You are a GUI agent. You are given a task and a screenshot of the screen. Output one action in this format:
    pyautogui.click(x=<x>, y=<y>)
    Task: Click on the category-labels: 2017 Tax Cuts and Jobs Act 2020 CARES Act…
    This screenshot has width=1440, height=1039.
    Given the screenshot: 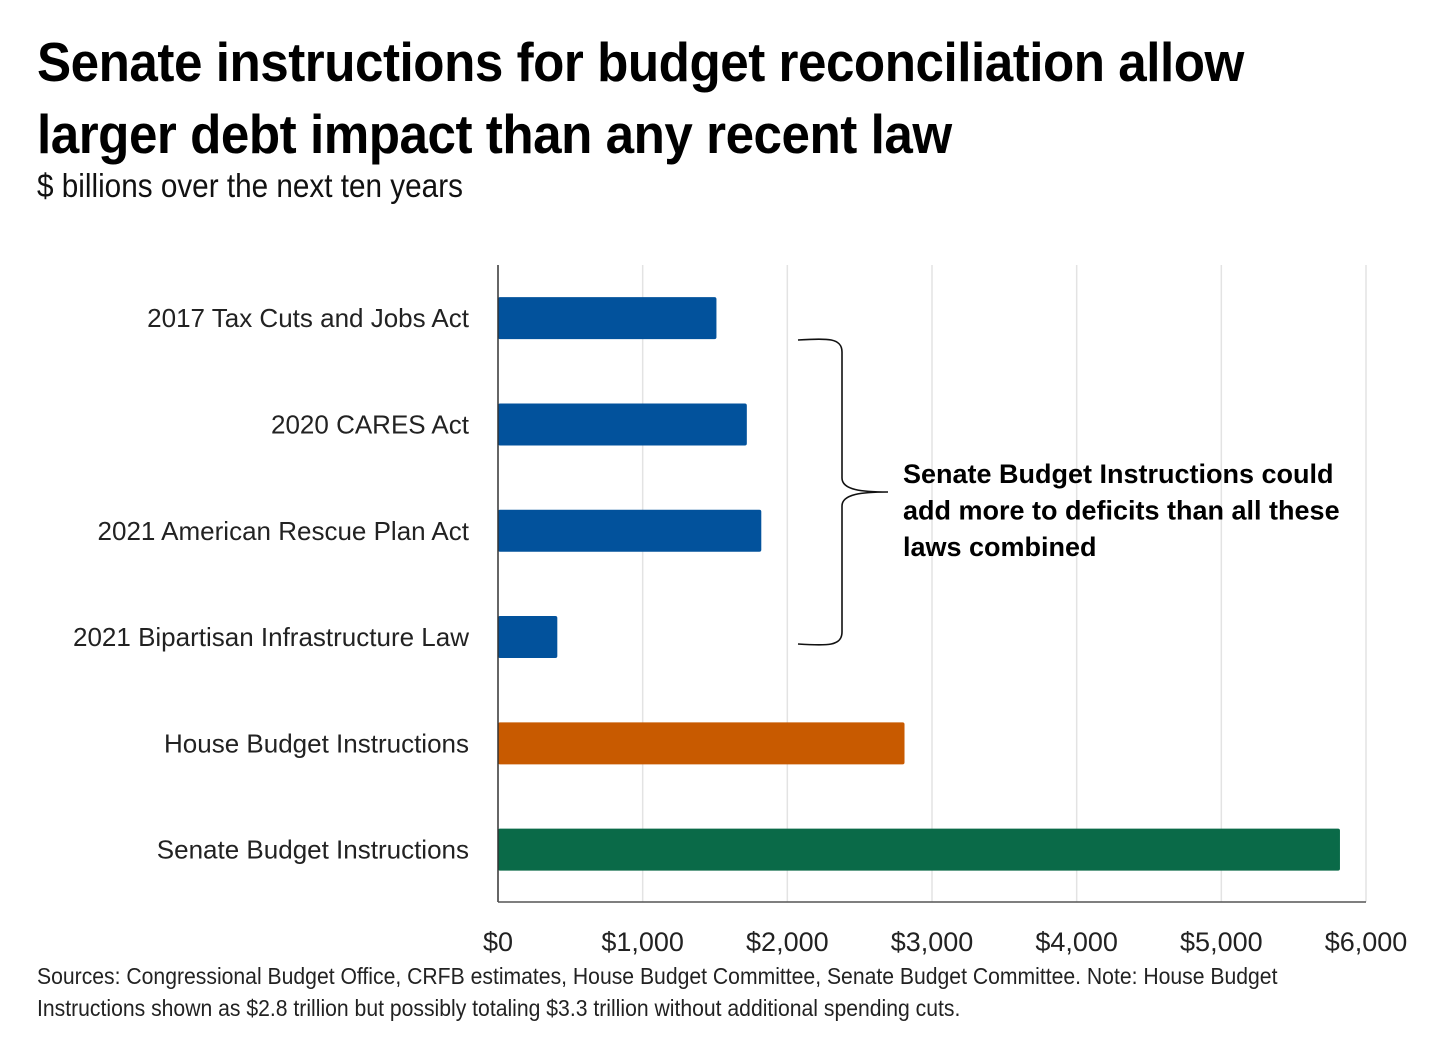 What is the action you would take?
    pyautogui.click(x=271, y=584)
    